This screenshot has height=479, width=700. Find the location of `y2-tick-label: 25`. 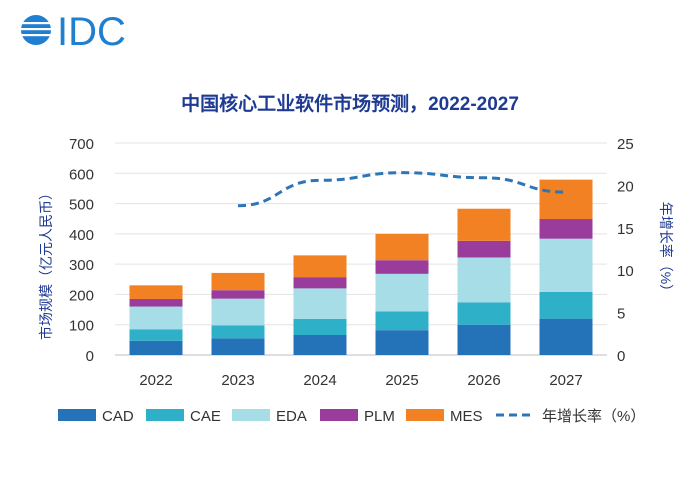

y2-tick-label: 25 is located at coordinates (625, 144).